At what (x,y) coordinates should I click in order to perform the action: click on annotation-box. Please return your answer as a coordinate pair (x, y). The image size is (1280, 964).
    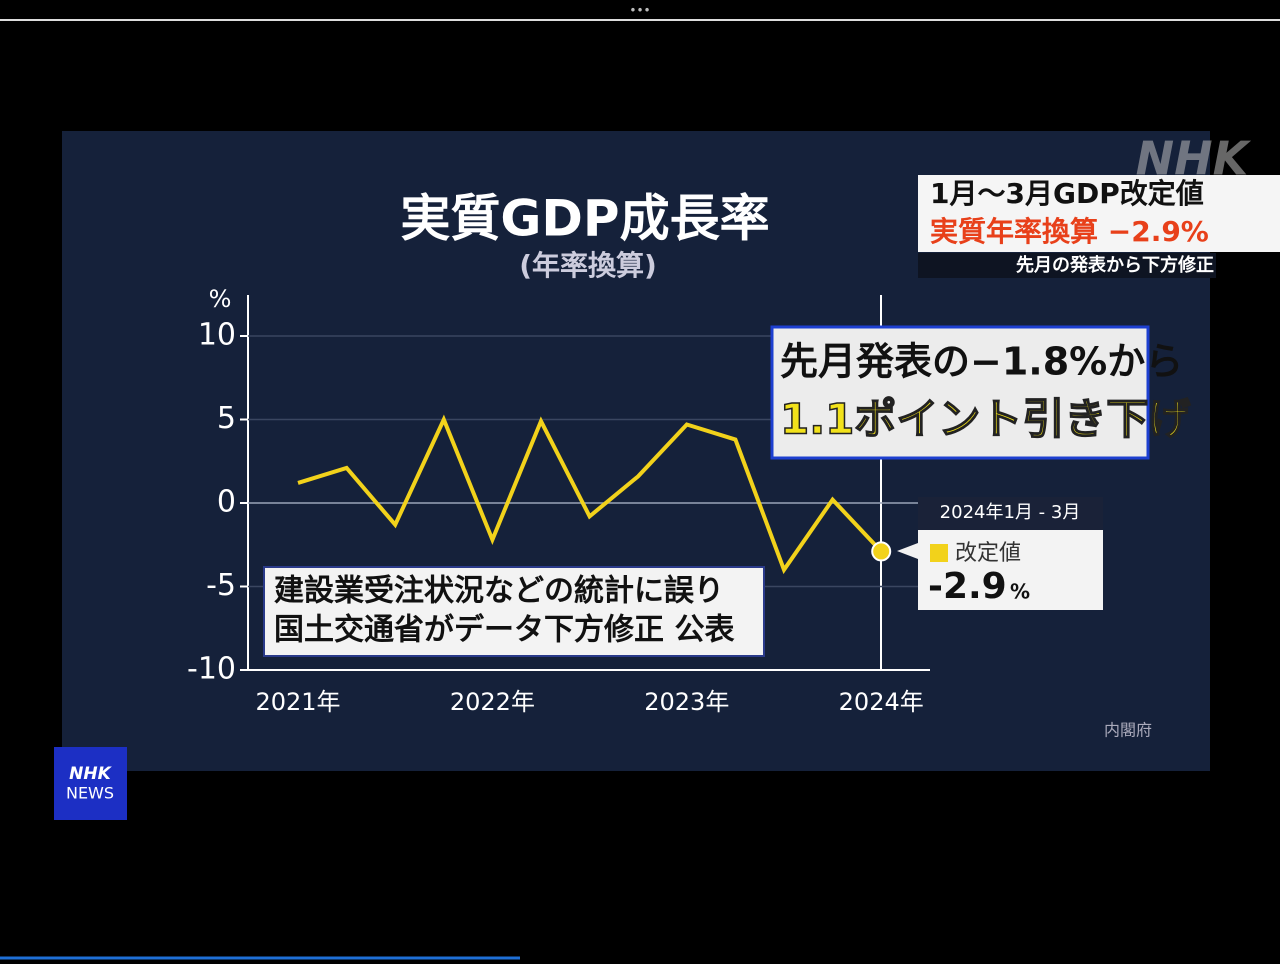
    Looking at the image, I should click on (960, 392).